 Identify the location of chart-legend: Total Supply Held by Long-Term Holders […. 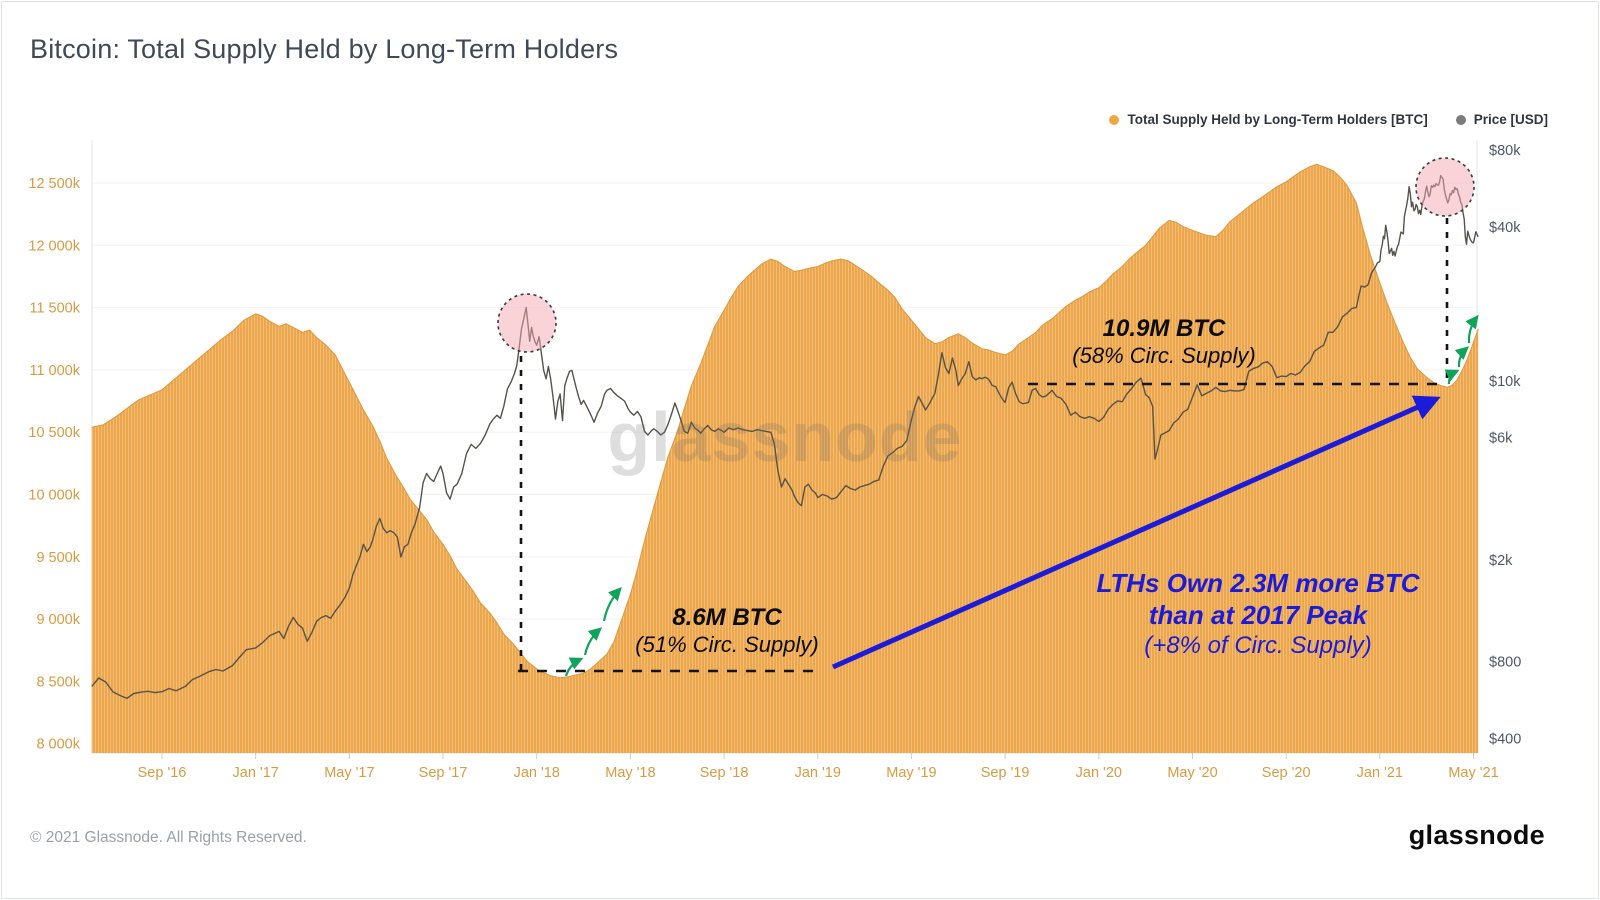
(1328, 119).